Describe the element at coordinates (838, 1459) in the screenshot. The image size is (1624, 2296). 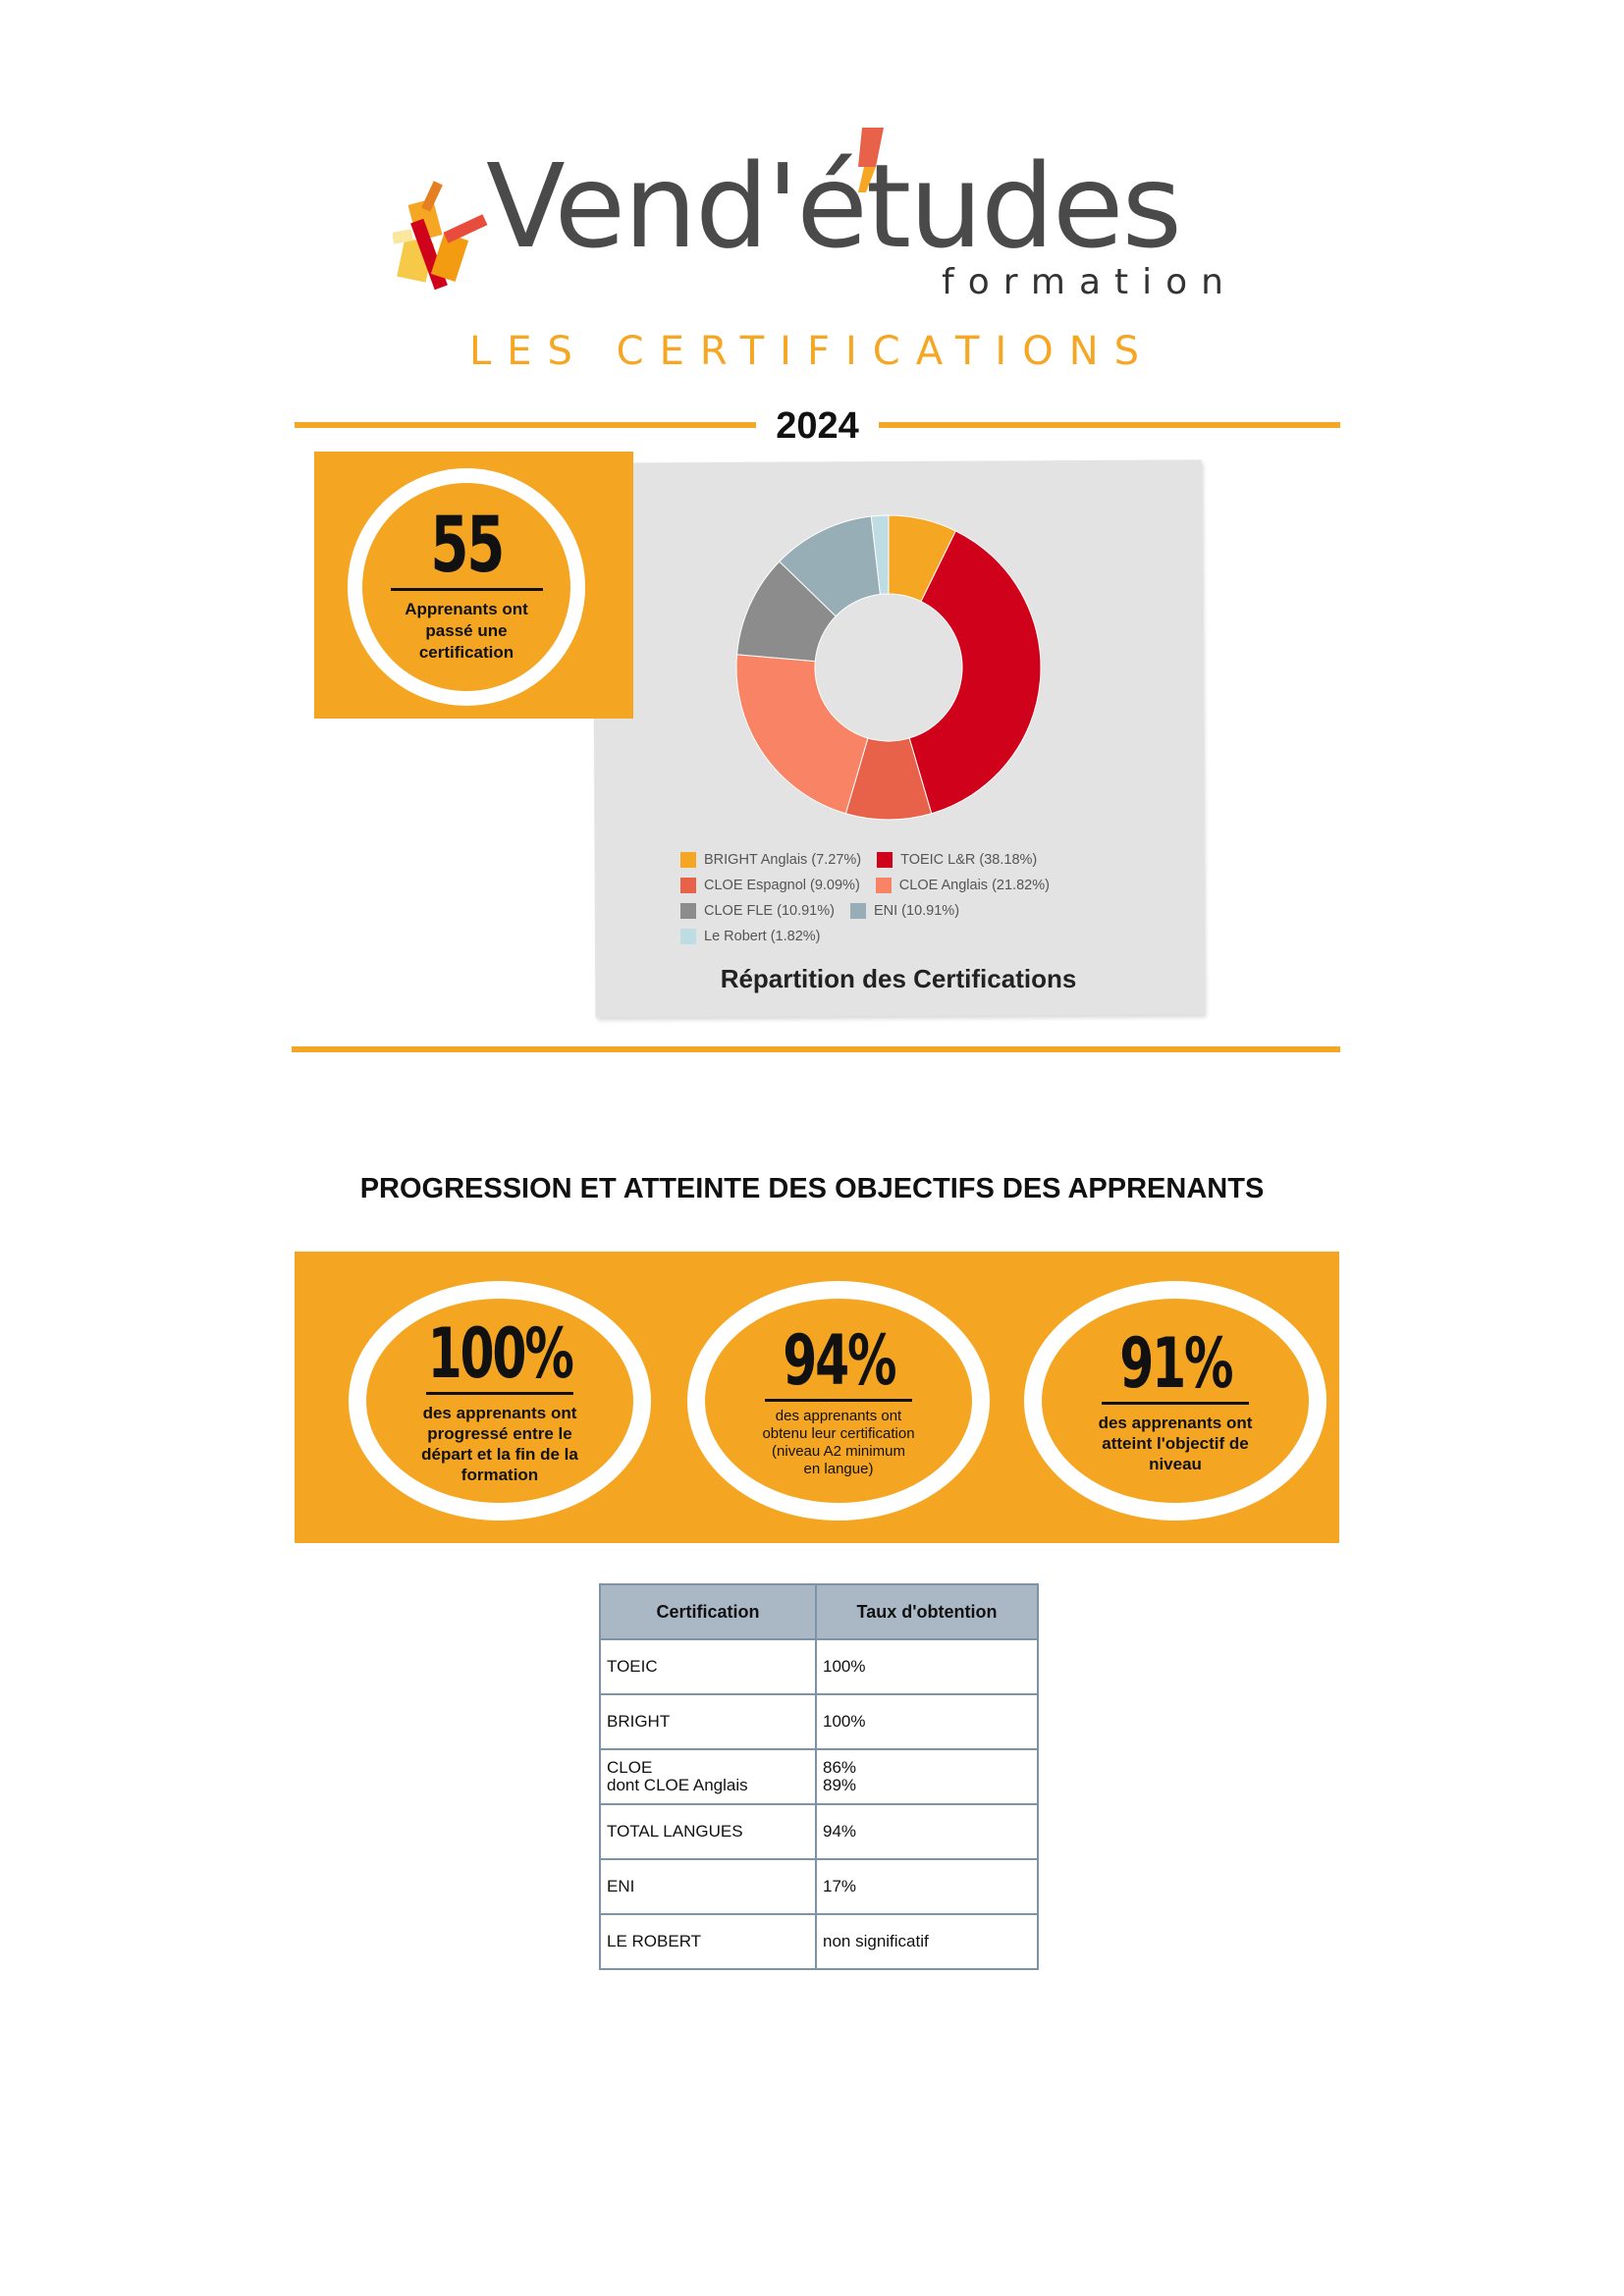
I see `stat-caption-note: (niveau A2 minimum en langue)` at that location.